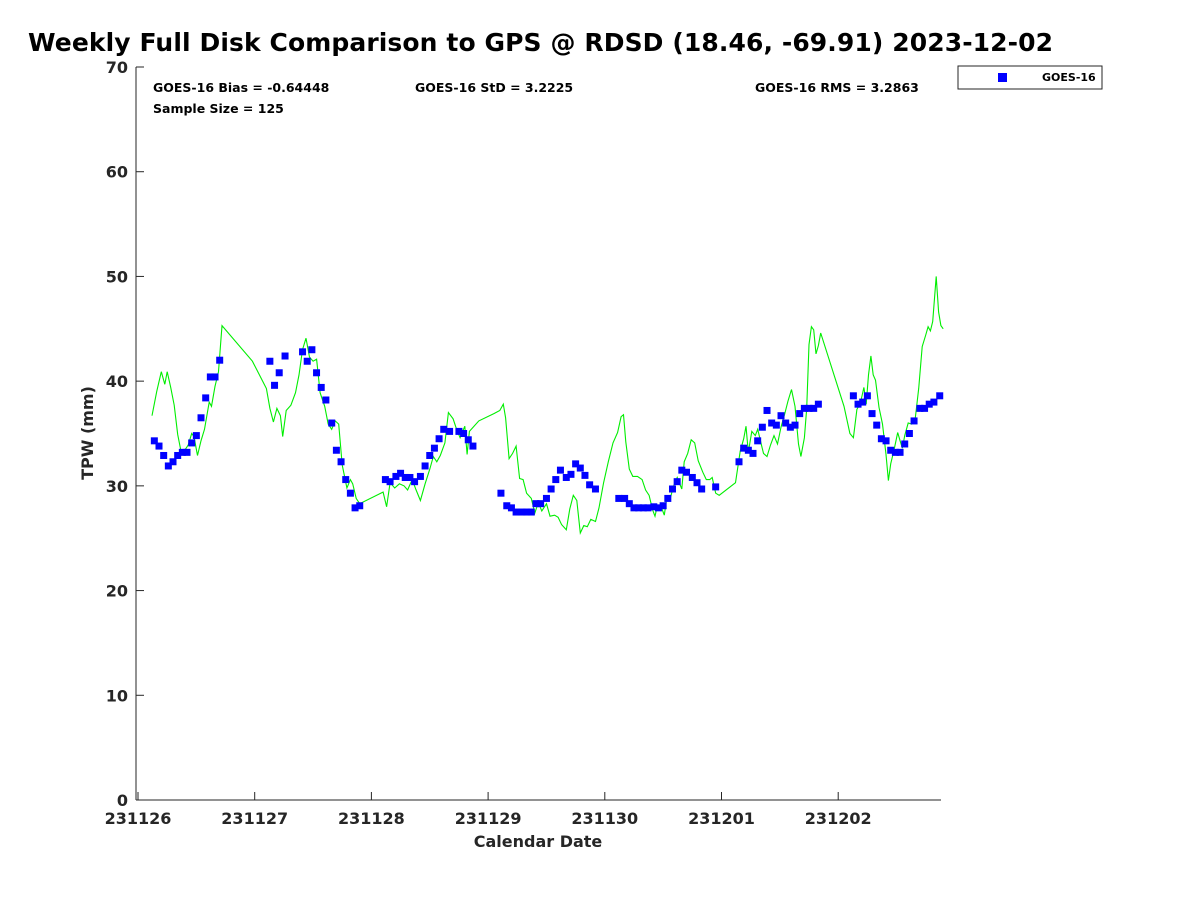 The width and height of the screenshot is (1200, 900). What do you see at coordinates (1002, 77) in the screenshot?
I see `legend-marker-goes16` at bounding box center [1002, 77].